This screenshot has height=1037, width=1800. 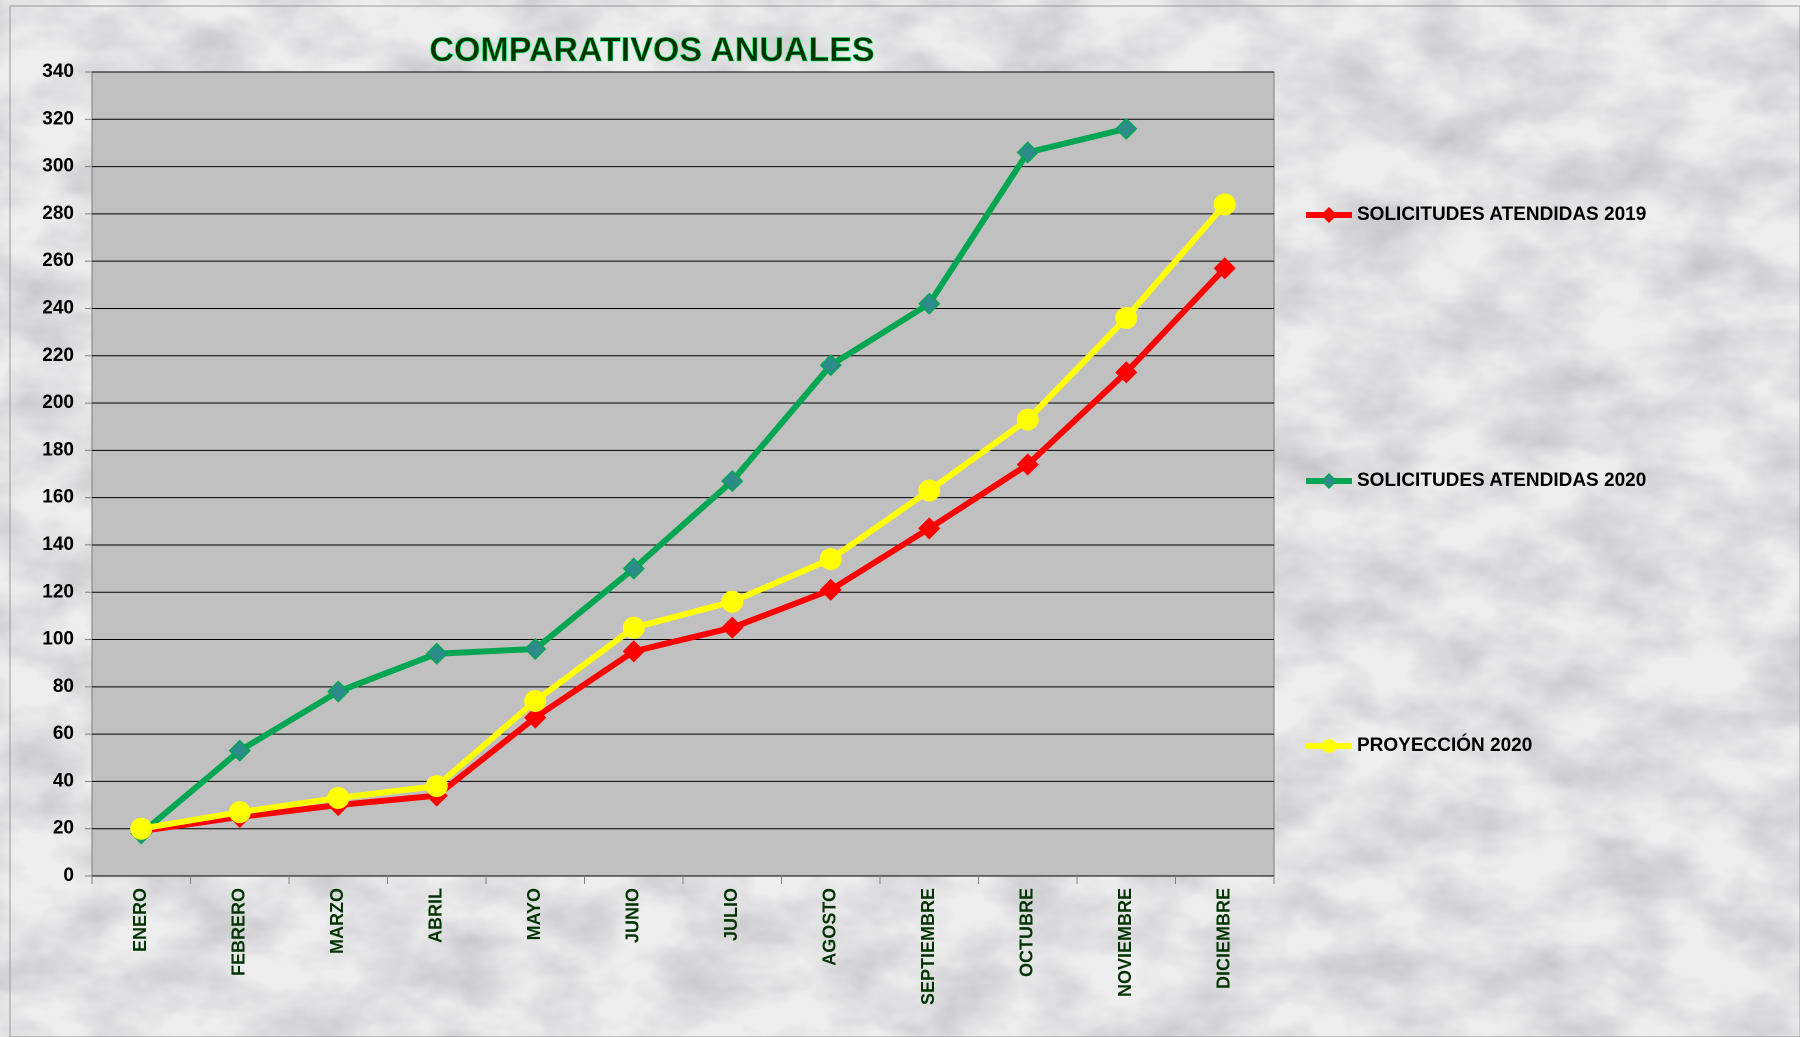 I want to click on x-tick-label: MARZO, so click(x=337, y=921).